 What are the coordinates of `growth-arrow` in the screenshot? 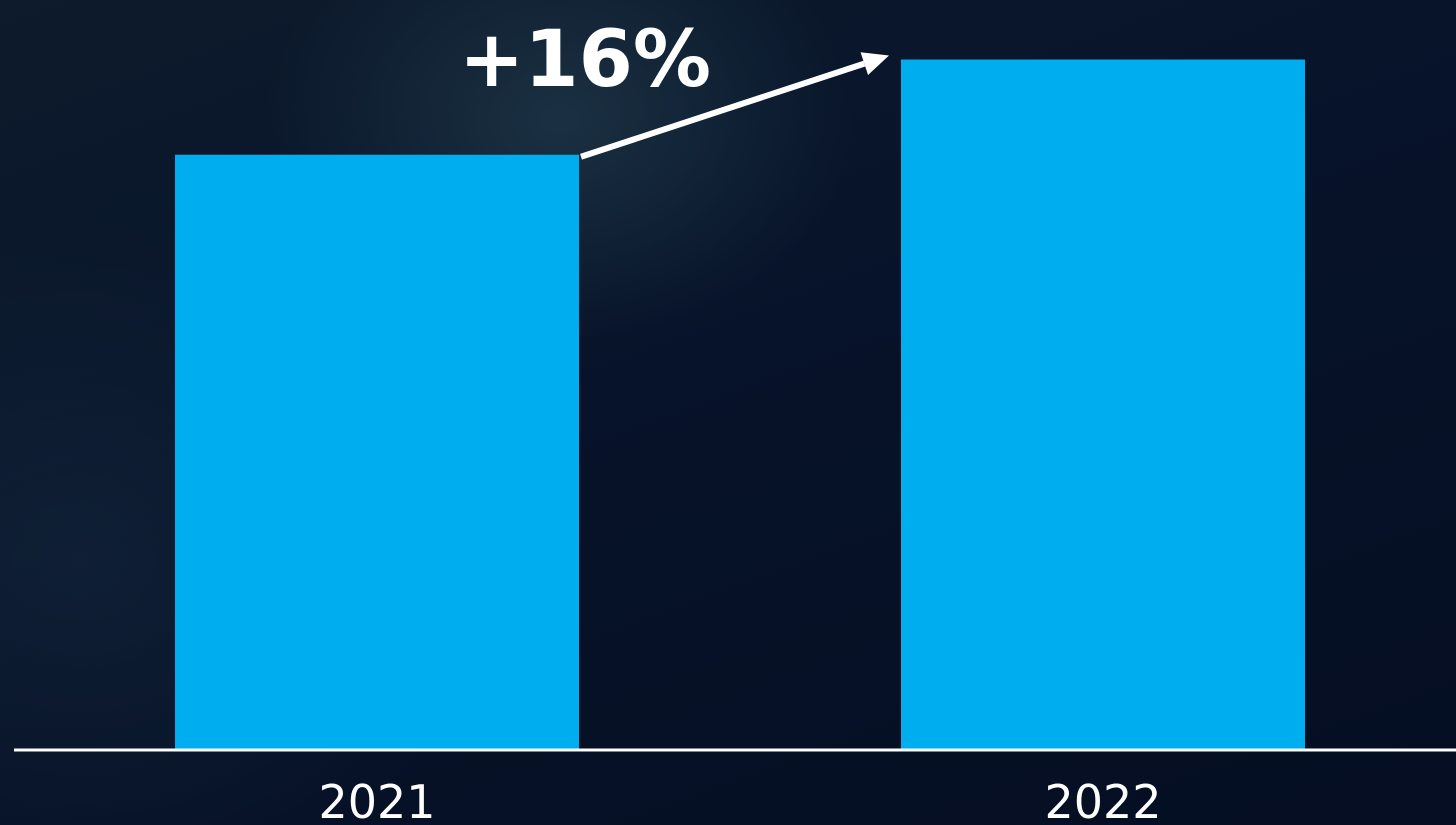 It's located at (723, 110).